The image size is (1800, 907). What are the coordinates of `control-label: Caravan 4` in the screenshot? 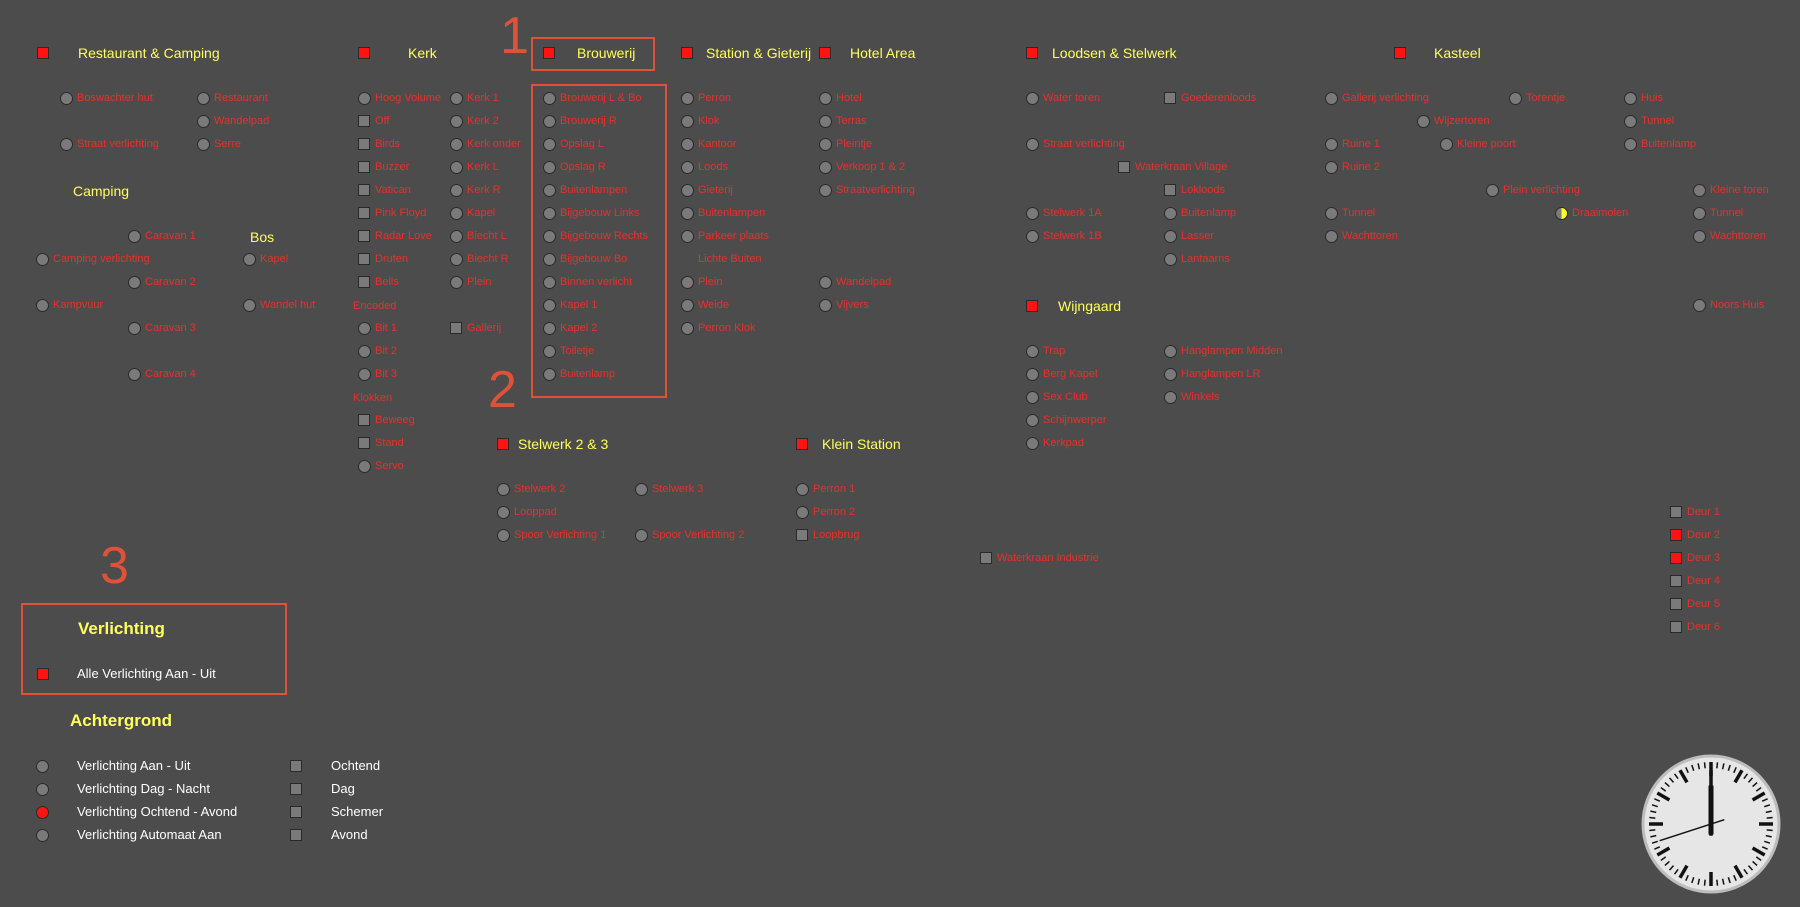 It's located at (170, 374).